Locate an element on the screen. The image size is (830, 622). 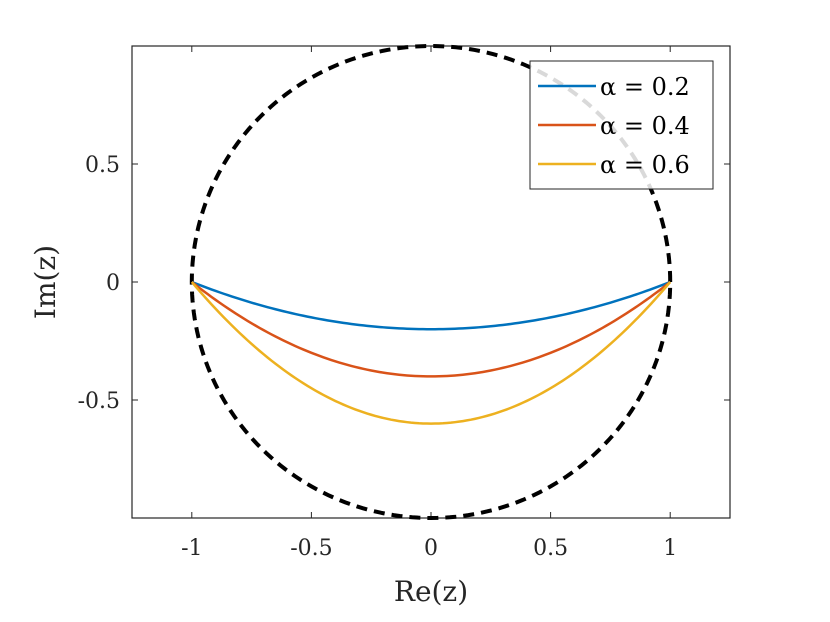
x-tick-label: 0 is located at coordinates (431, 548).